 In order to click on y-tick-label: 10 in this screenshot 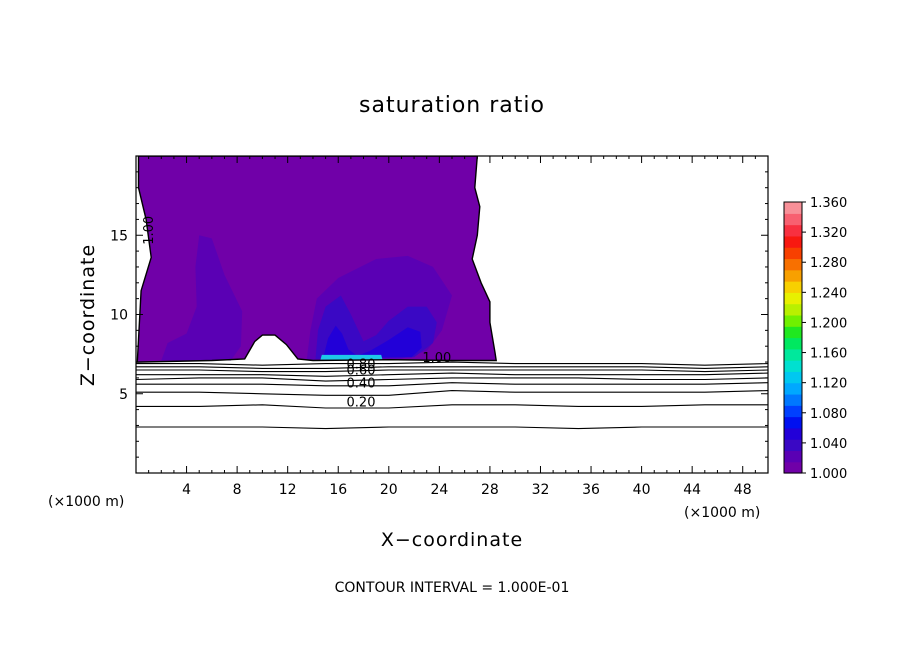, I will do `click(119, 316)`.